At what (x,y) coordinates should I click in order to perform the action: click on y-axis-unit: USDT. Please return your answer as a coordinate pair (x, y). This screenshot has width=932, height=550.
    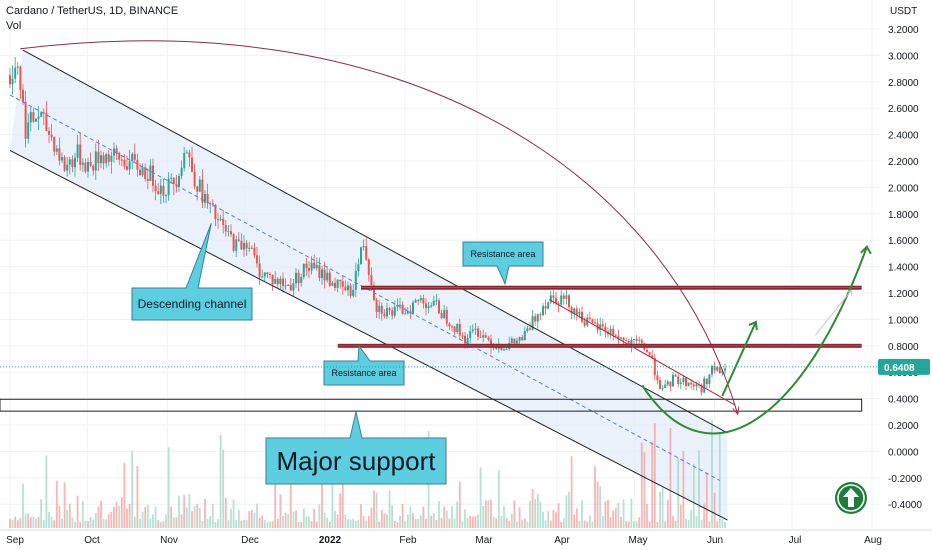
    Looking at the image, I should click on (903, 11).